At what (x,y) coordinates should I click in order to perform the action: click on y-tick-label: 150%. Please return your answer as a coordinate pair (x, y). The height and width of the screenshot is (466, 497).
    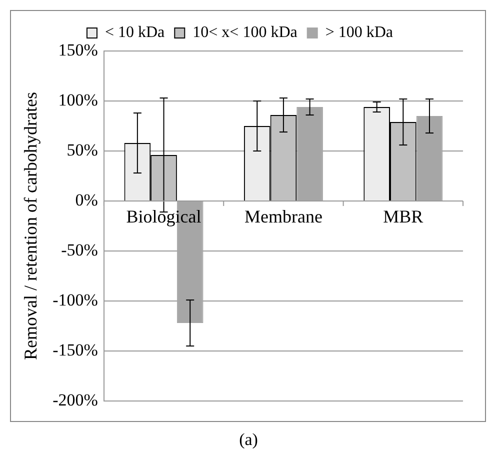
    Looking at the image, I should click on (78, 50).